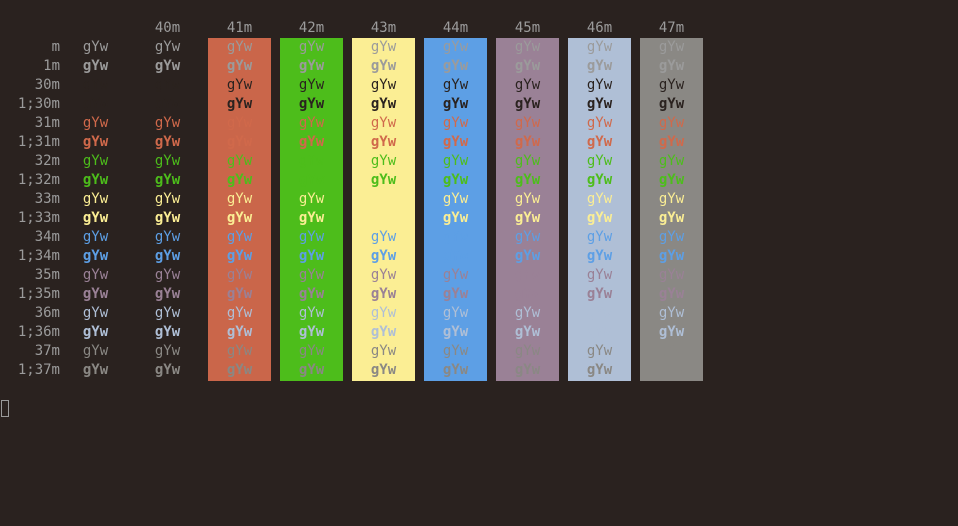  I want to click on row-label: 1;36m, so click(38, 332).